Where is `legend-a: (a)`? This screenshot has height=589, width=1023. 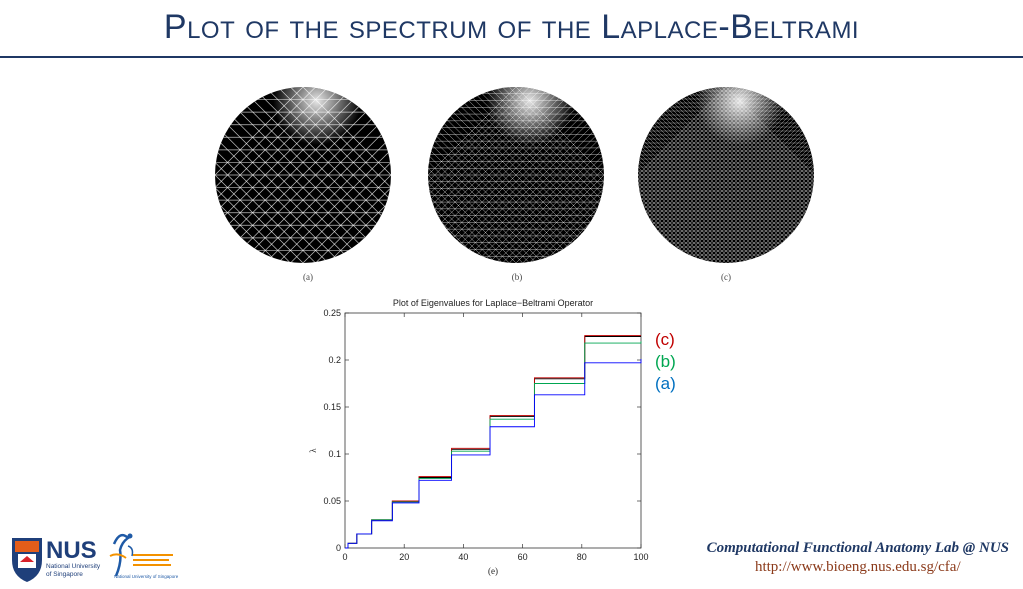 legend-a: (a) is located at coordinates (665, 383).